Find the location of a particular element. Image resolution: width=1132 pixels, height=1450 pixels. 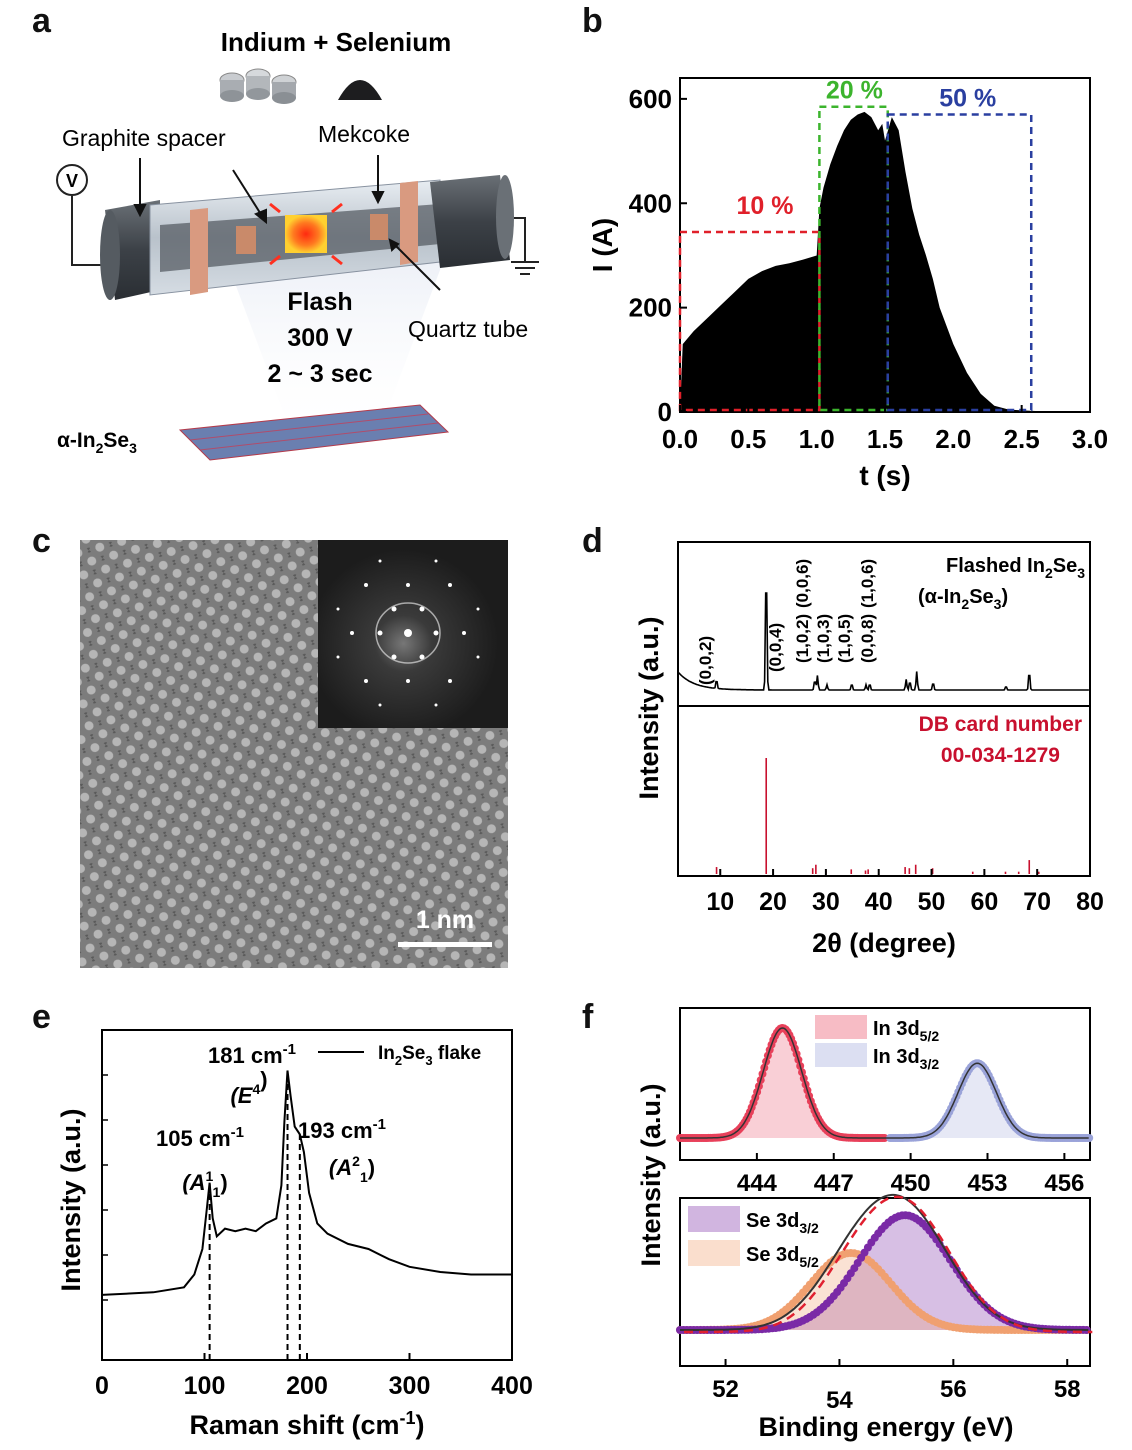

voltage-label: 300 V is located at coordinates (320, 338).